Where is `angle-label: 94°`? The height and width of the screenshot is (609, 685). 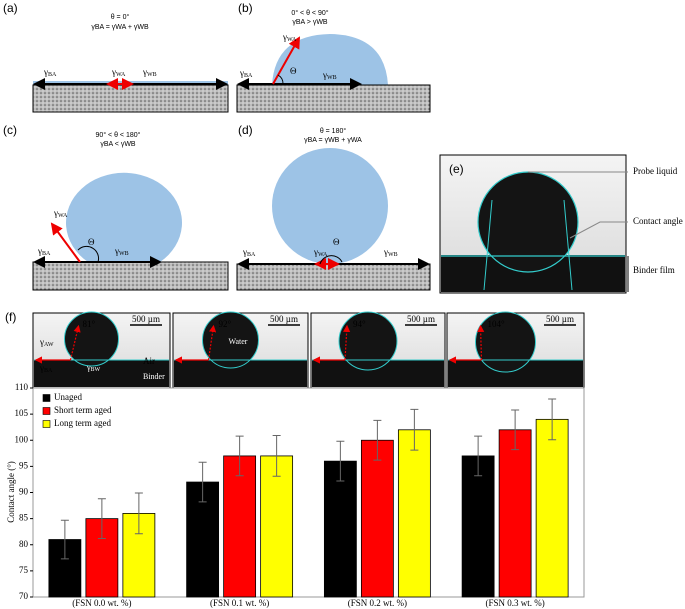
angle-label: 94° is located at coordinates (359, 324).